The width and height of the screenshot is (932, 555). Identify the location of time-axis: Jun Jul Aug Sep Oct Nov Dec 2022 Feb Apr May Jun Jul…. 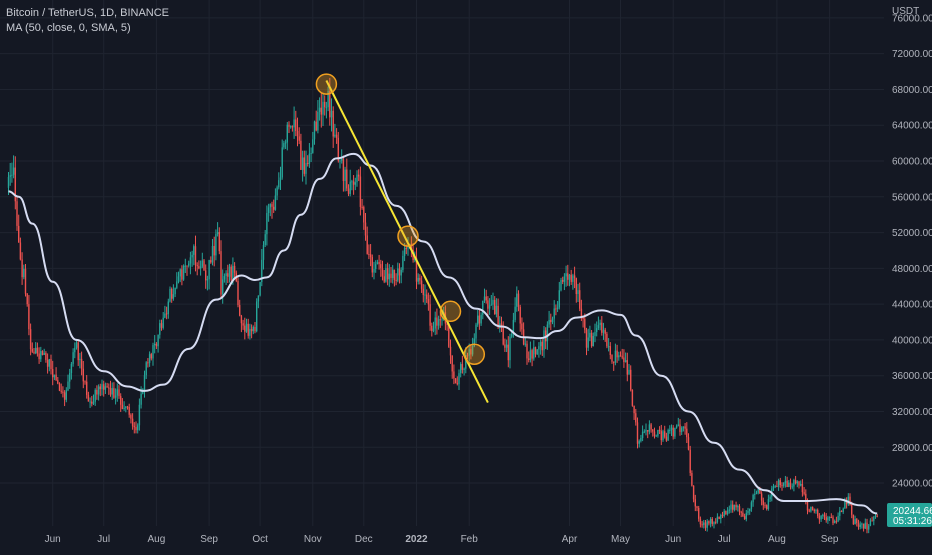
(442, 539).